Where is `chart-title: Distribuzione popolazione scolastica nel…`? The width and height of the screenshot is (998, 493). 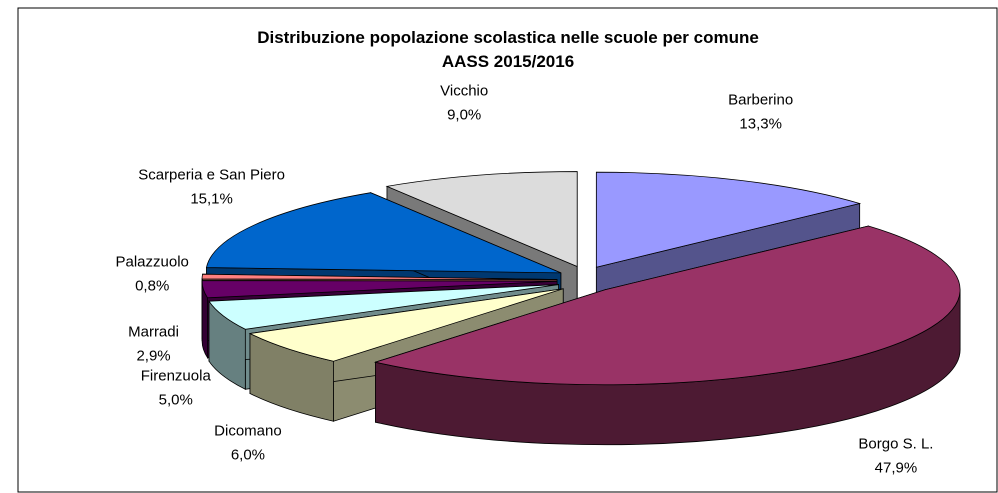 chart-title: Distribuzione popolazione scolastica nel… is located at coordinates (508, 37).